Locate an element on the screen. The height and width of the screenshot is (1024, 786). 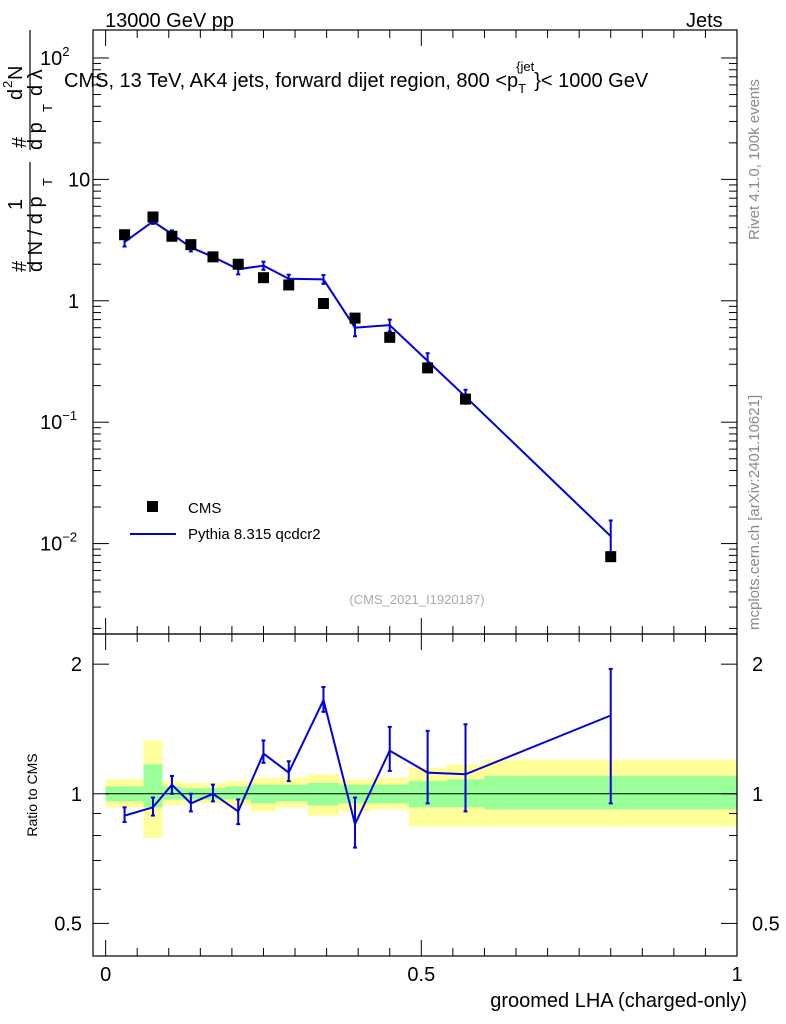
ratio-xtick-label: 1 is located at coordinates (736, 975).